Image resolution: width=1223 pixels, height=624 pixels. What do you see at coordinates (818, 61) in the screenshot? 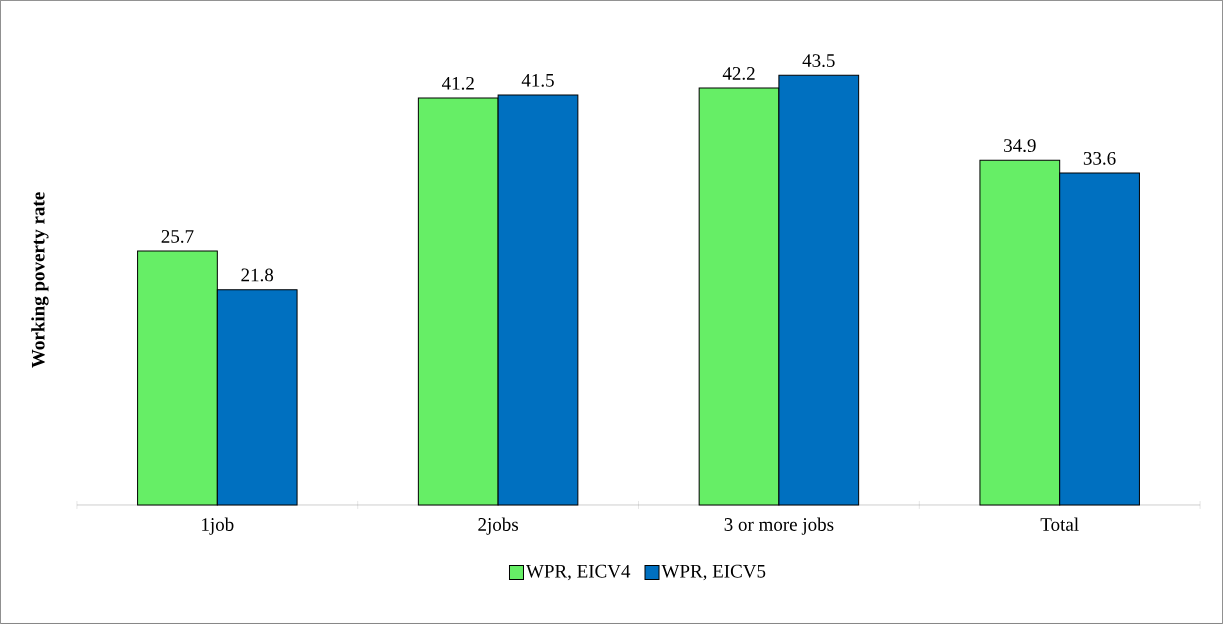
I see `data-label: 43.5` at bounding box center [818, 61].